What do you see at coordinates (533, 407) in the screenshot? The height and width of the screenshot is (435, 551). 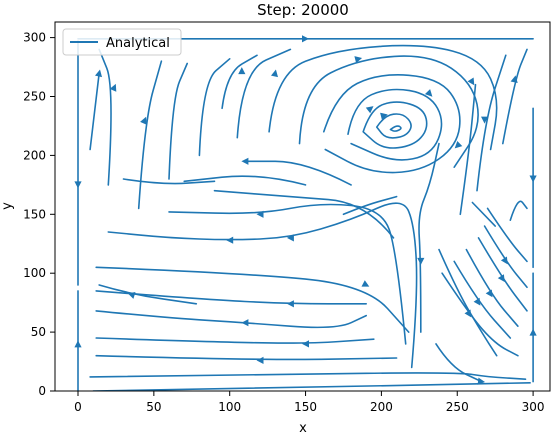 I see `x-tick-label-300: 300` at bounding box center [533, 407].